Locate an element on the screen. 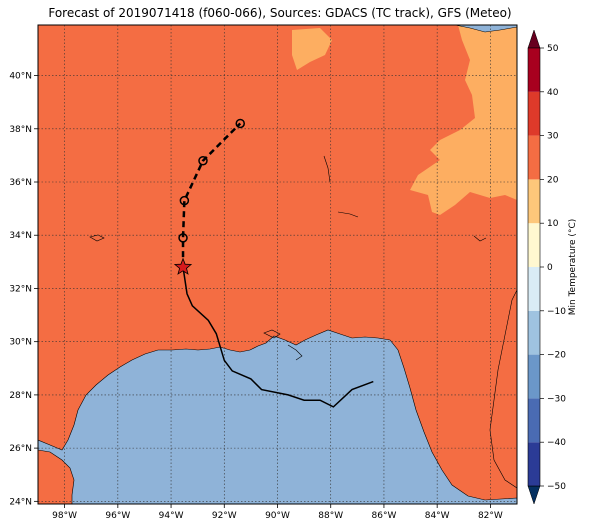 This screenshot has width=592, height=529. cool-region-n is located at coordinates (312, 49).